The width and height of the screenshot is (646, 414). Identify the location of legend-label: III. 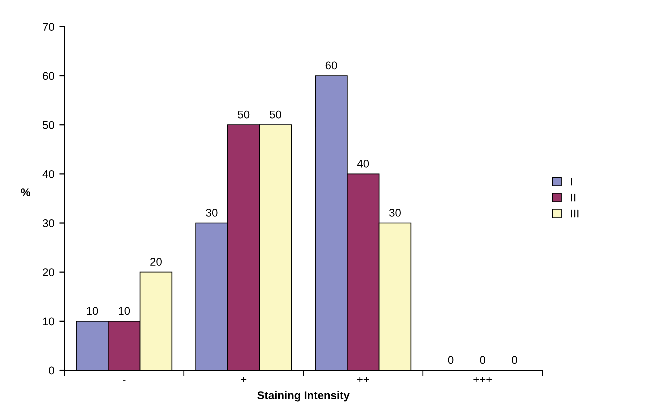
(575, 214).